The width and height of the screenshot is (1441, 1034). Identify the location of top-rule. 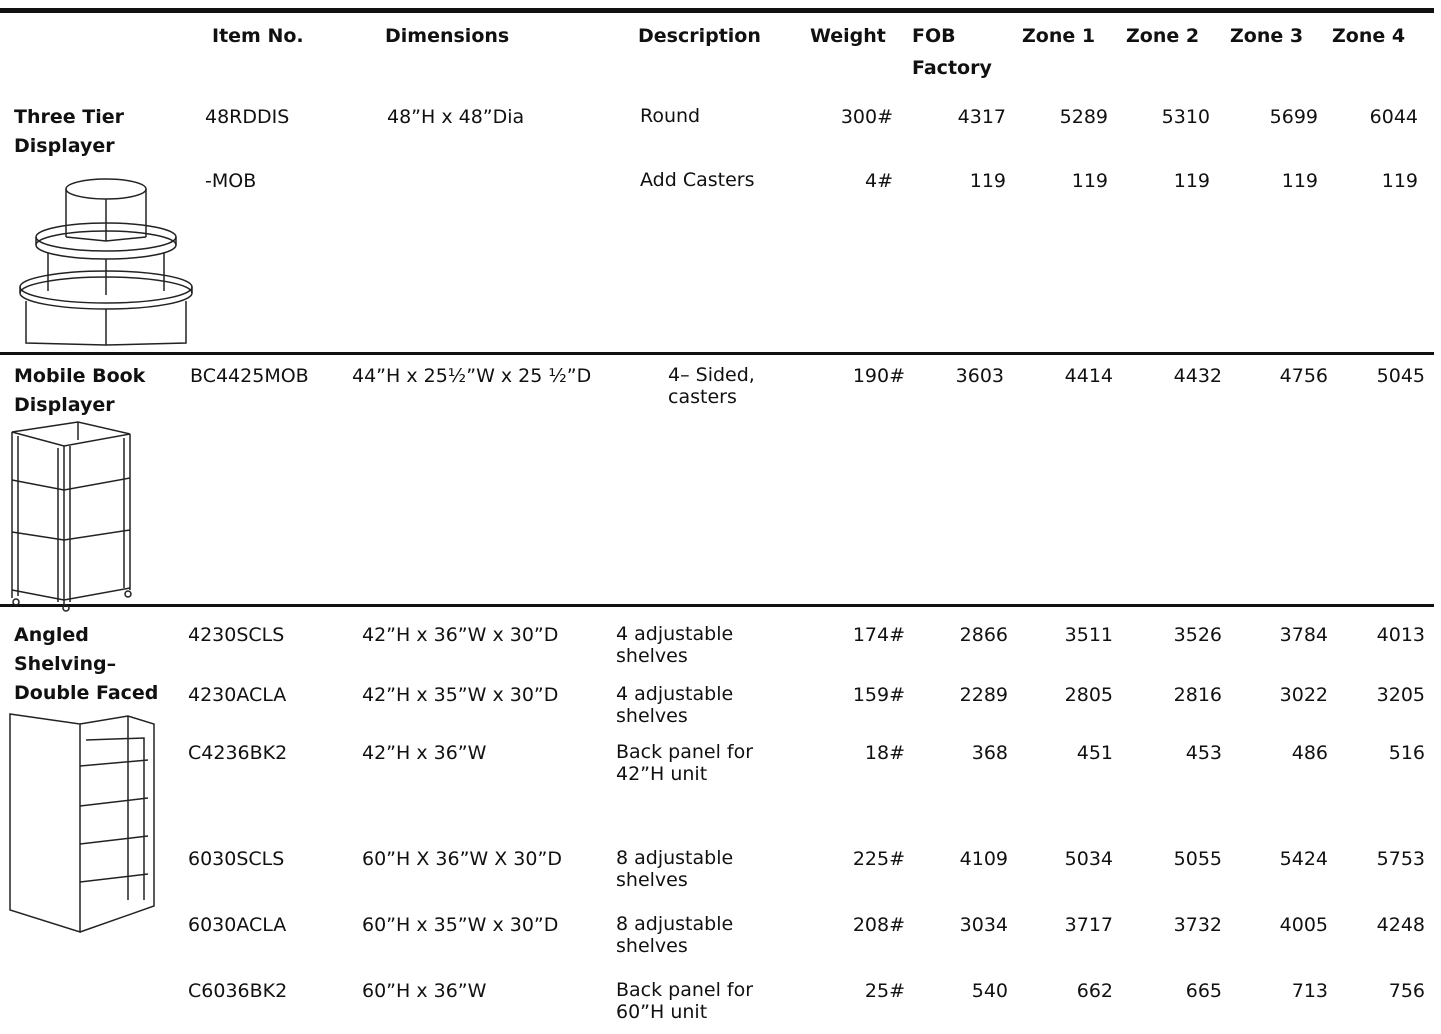
(717, 10).